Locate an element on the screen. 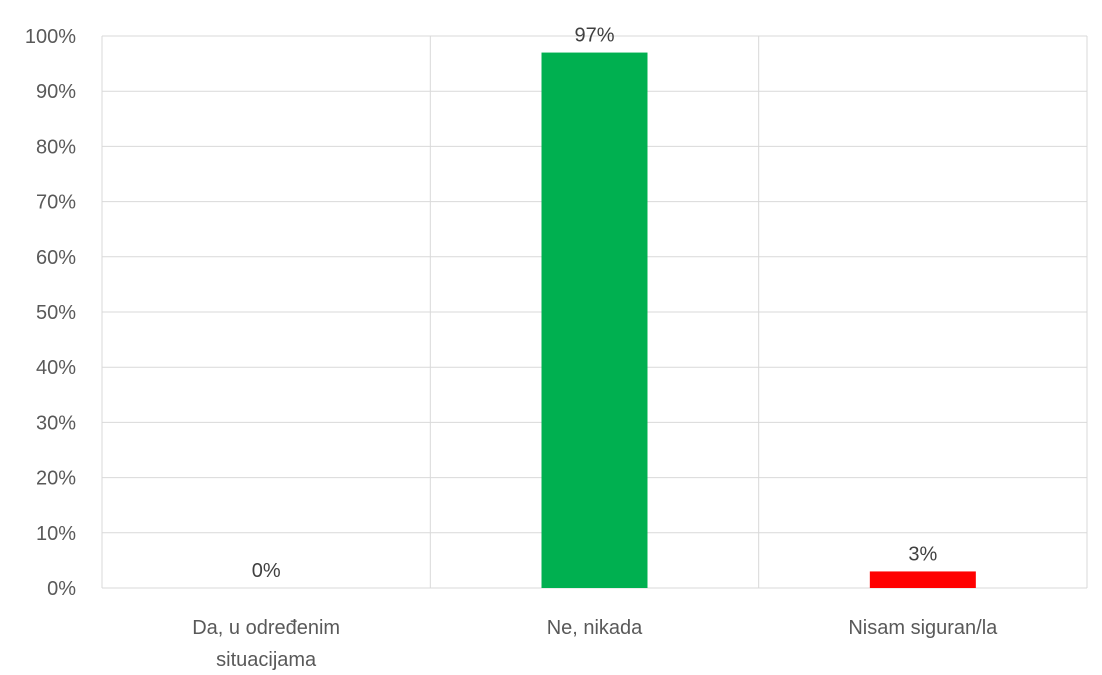 The width and height of the screenshot is (1102, 675). y-tick-label: 30% is located at coordinates (56, 423).